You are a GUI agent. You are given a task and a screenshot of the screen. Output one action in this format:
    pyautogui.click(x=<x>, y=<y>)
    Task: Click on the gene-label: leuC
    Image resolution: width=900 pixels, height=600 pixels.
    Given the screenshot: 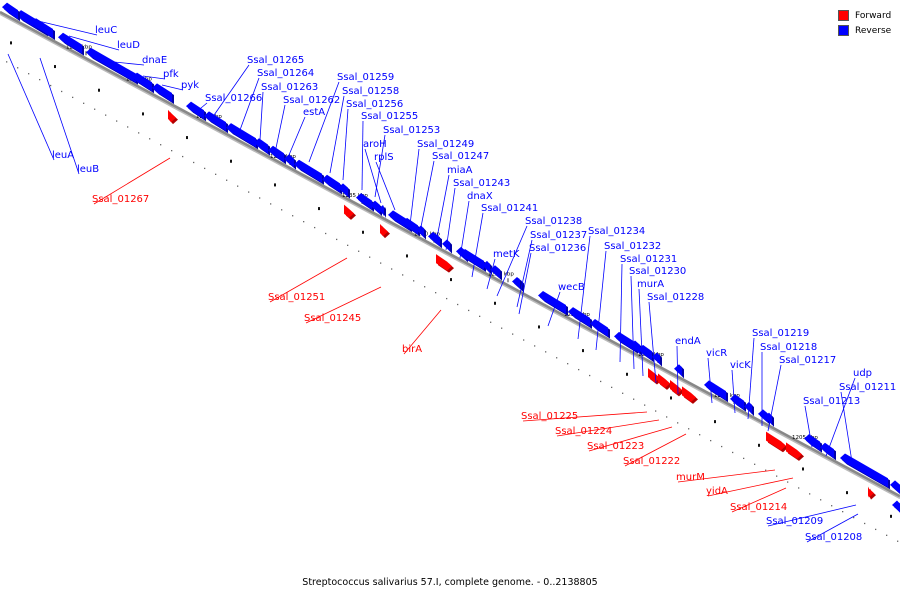 What is the action you would take?
    pyautogui.click(x=106, y=30)
    